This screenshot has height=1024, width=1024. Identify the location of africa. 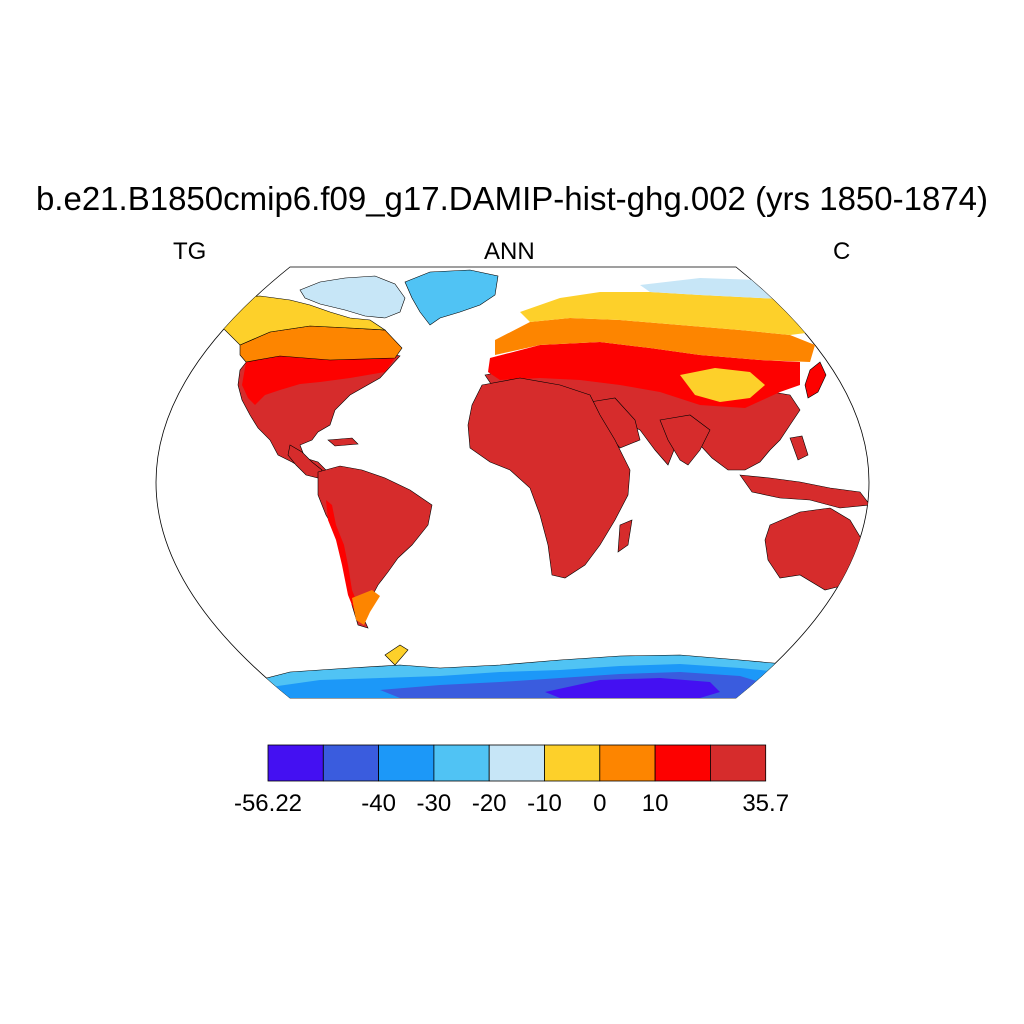
(549, 478).